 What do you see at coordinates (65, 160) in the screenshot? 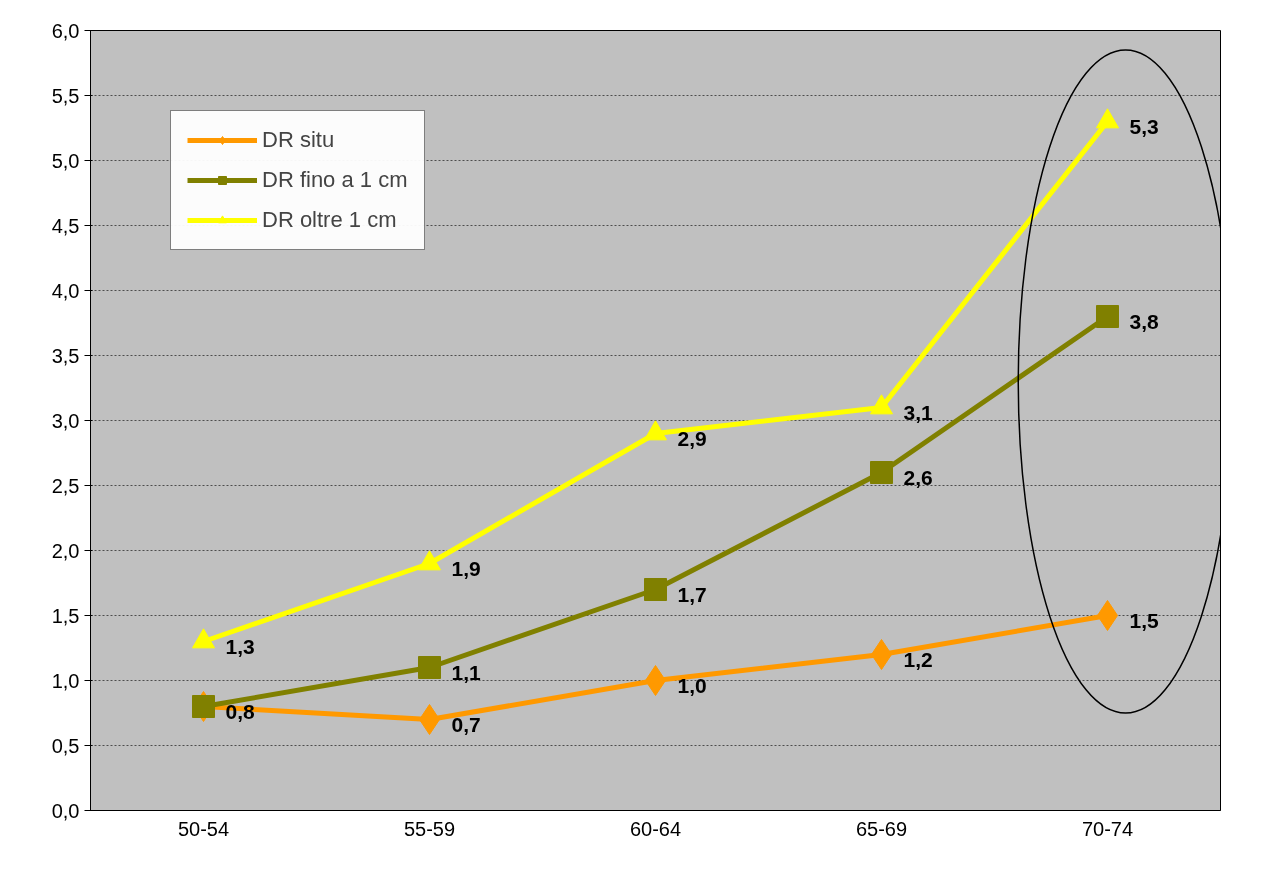
I see `y-tick-label: 5,0` at bounding box center [65, 160].